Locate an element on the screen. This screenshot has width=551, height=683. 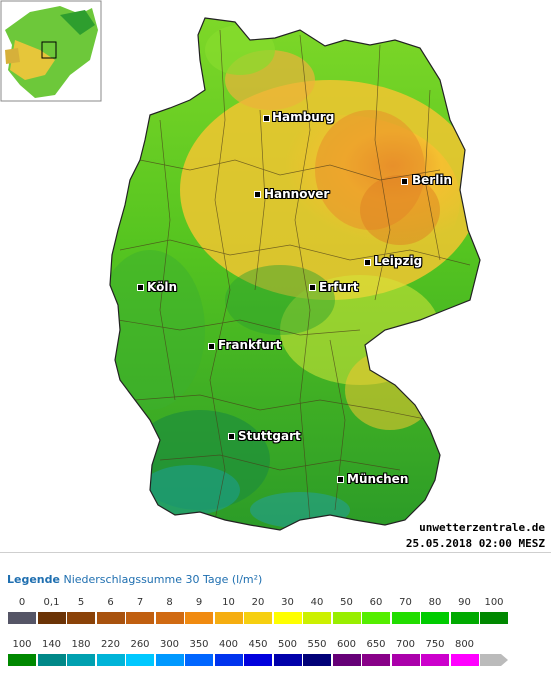
legend-label: 800 is located at coordinates (464, 644).